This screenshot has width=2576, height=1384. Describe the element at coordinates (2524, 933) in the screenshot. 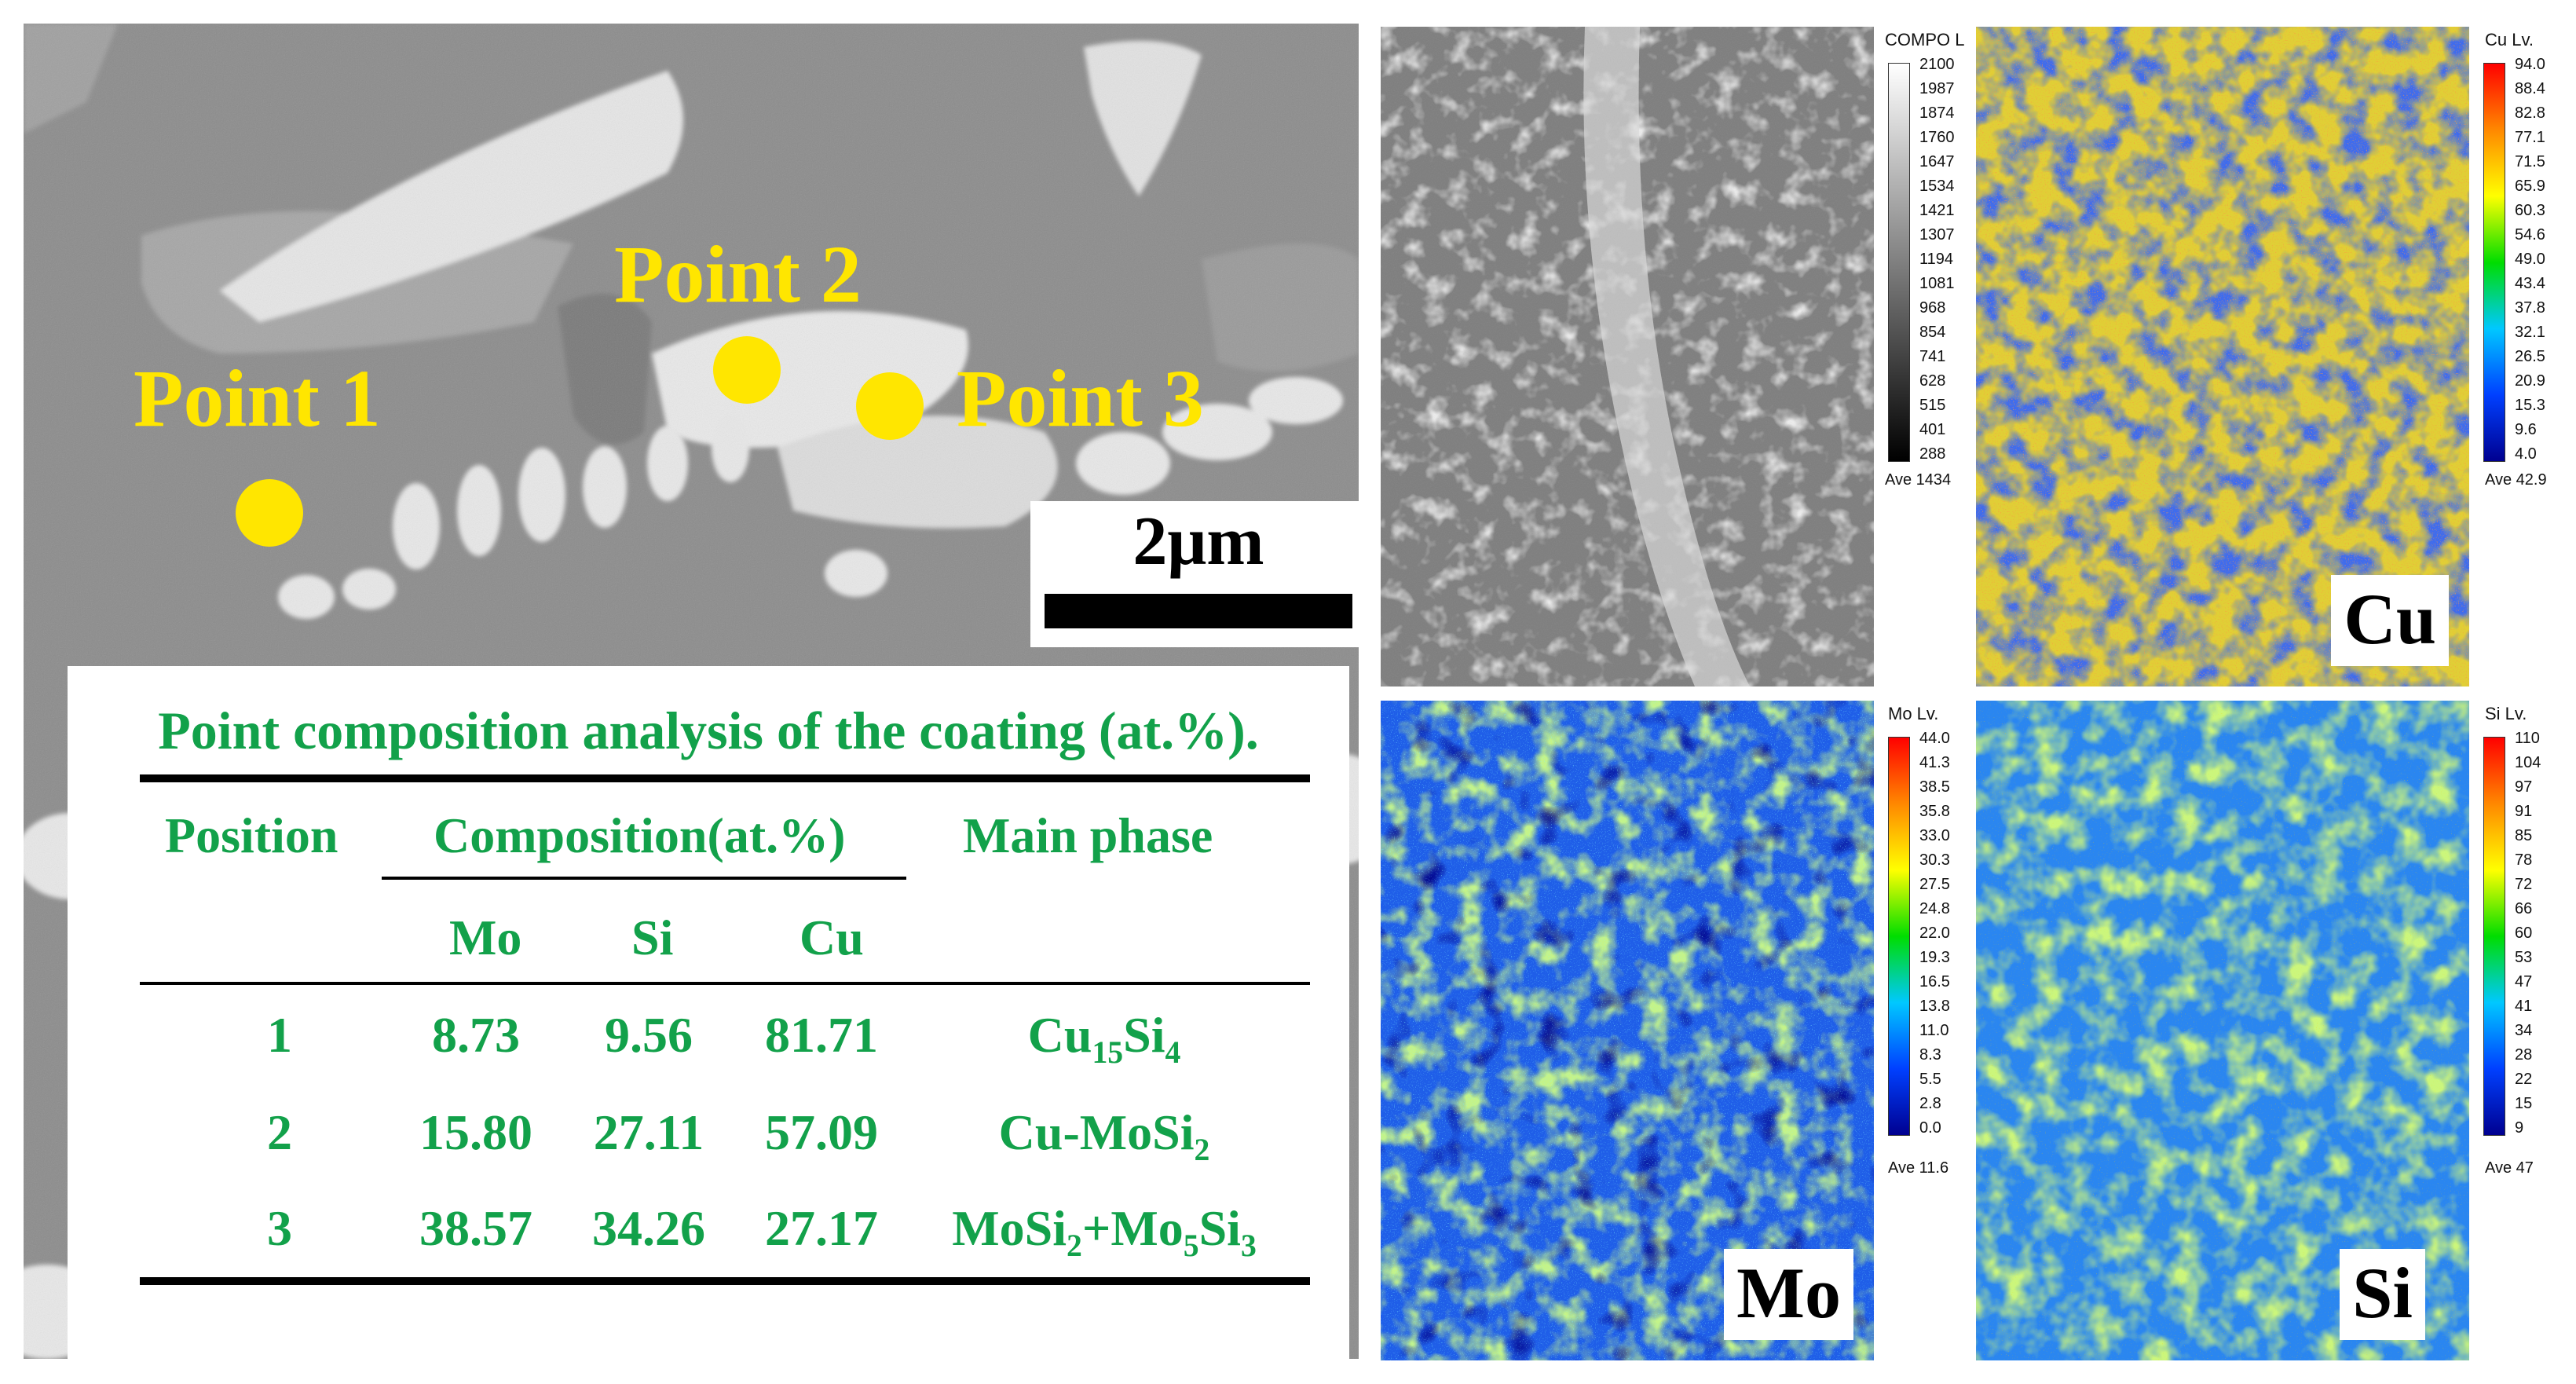

I see `si-tick: 60` at that location.